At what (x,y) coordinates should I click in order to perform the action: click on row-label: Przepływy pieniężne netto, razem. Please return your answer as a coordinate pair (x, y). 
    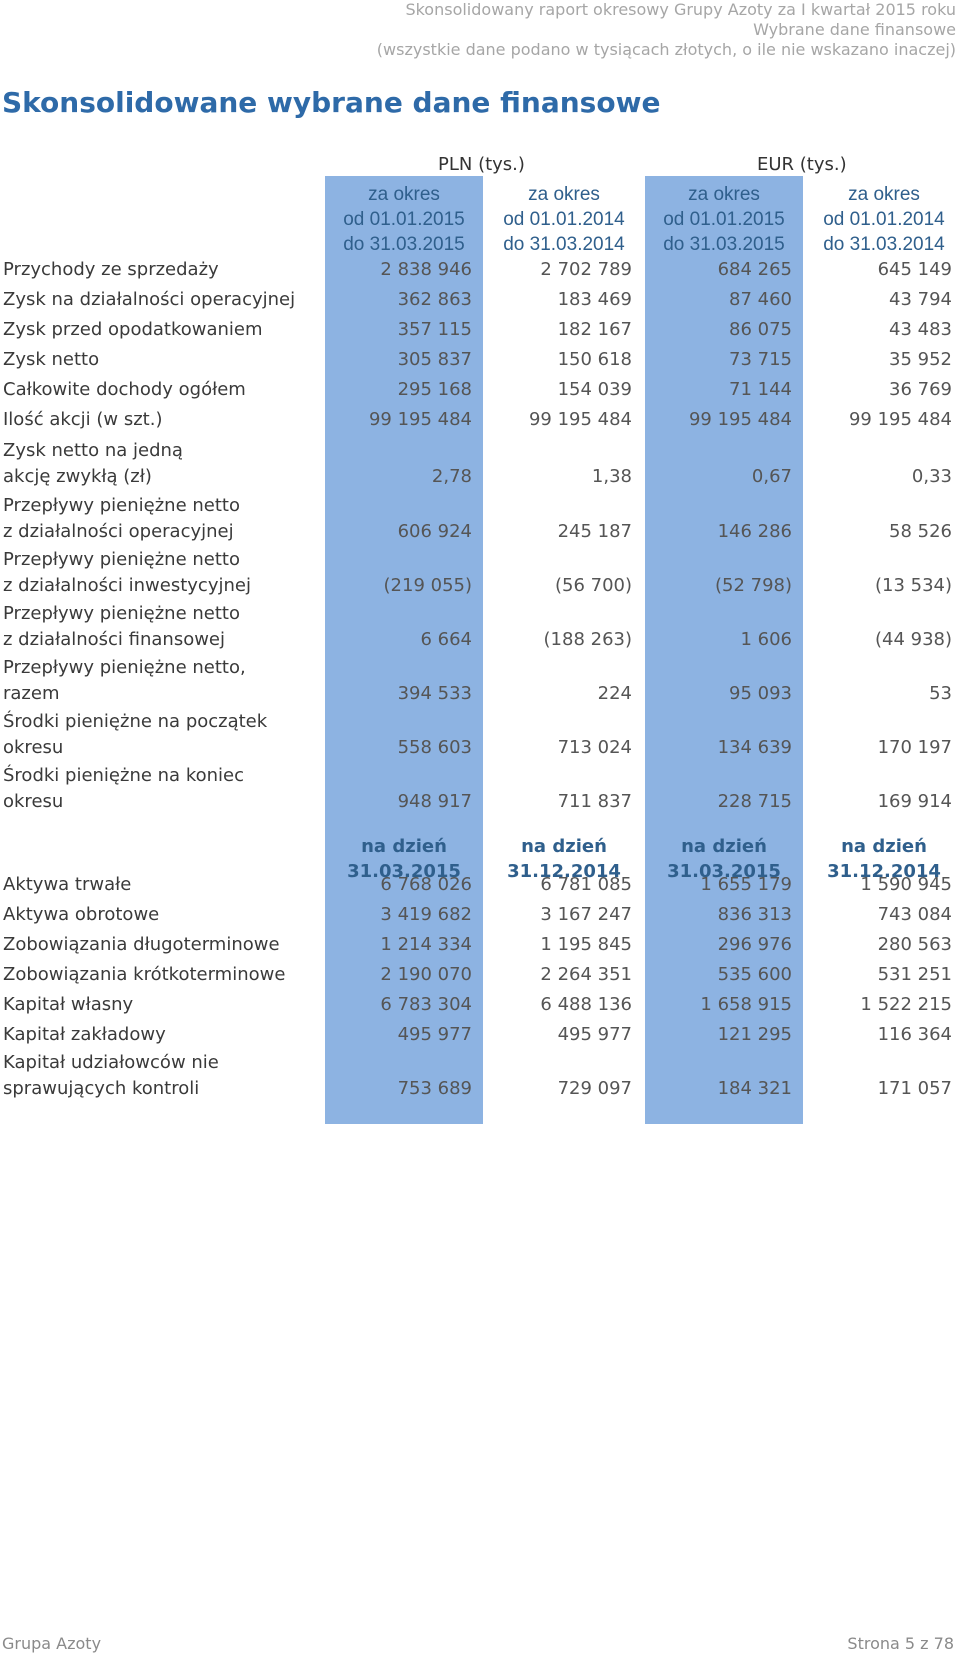
    Looking at the image, I should click on (124, 681).